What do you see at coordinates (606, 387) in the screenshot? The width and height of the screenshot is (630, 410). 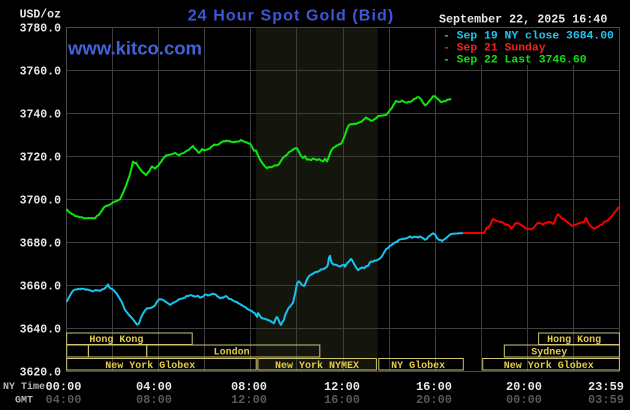 I see `svg-text: 23:59` at bounding box center [606, 387].